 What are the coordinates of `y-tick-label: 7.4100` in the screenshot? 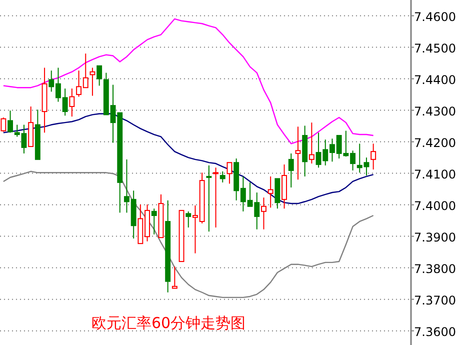 It's located at (435, 174).